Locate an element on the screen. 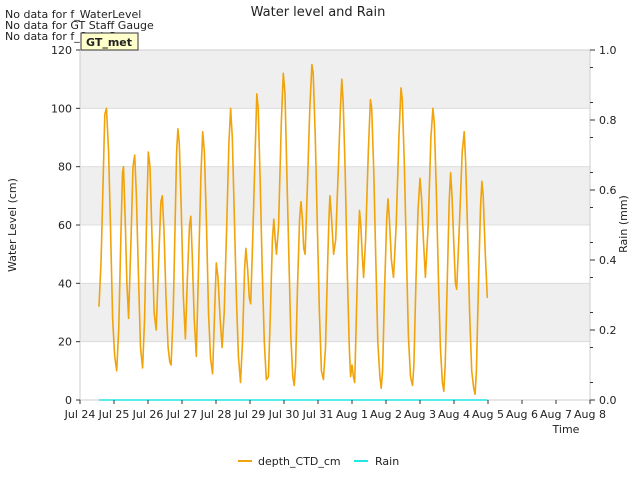 Image resolution: width=640 pixels, height=480 pixels. x-tick-label: Jul 25 is located at coordinates (114, 414).